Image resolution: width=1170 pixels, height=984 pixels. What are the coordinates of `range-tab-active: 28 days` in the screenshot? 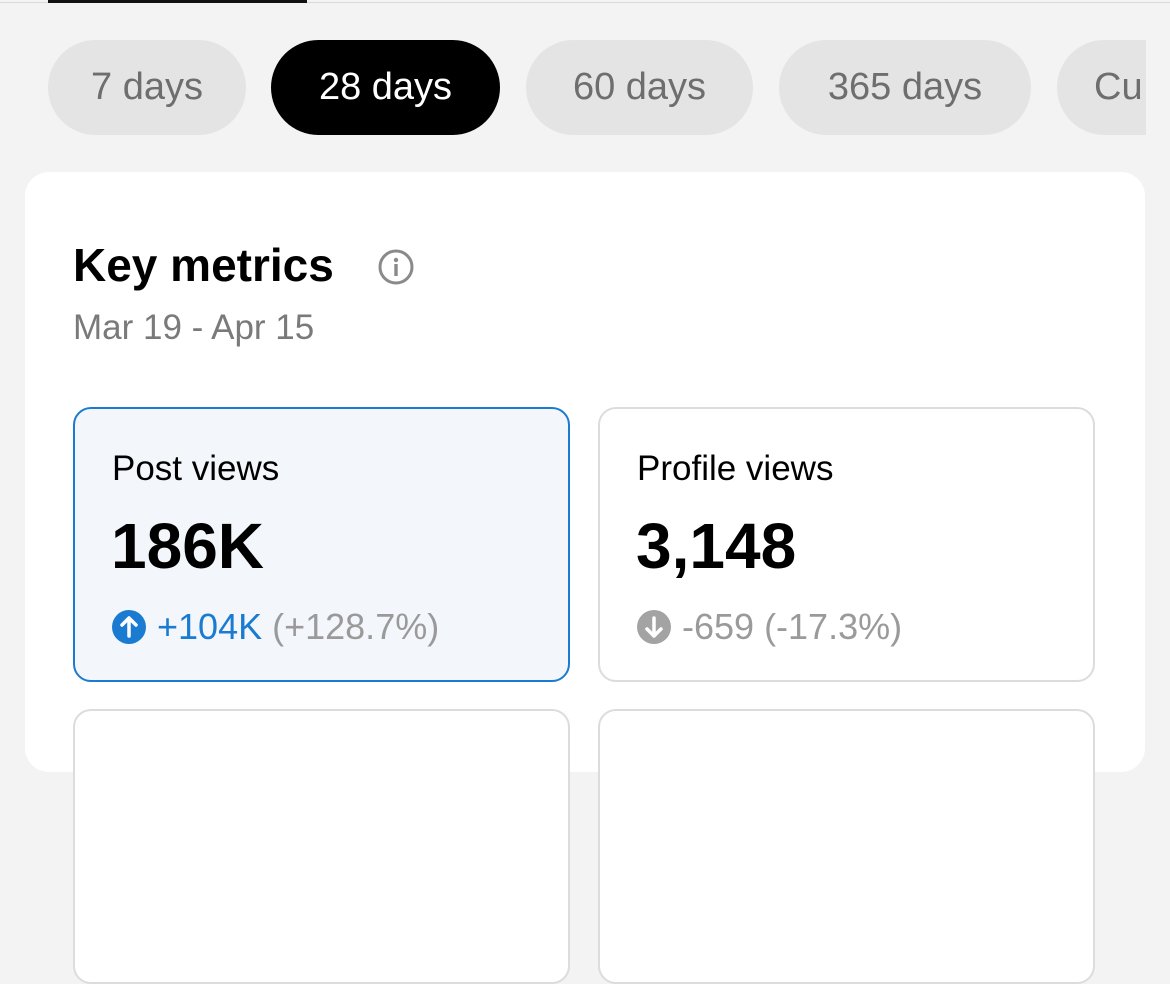 It's located at (385, 87).